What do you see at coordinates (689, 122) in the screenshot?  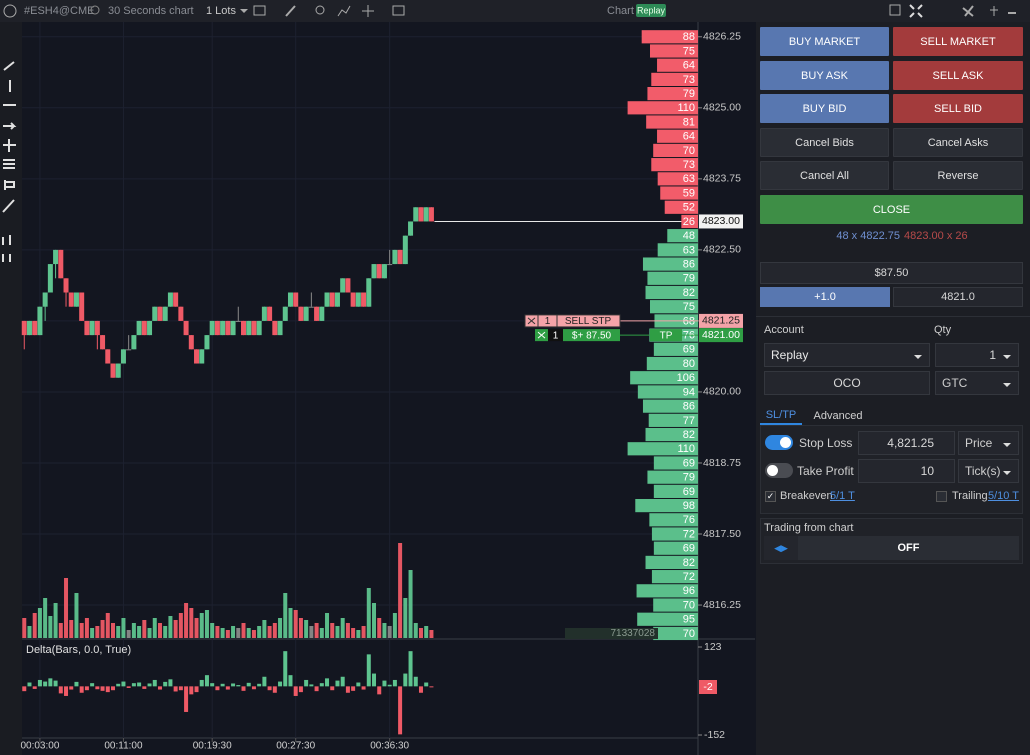 I see `dom-value: 81` at bounding box center [689, 122].